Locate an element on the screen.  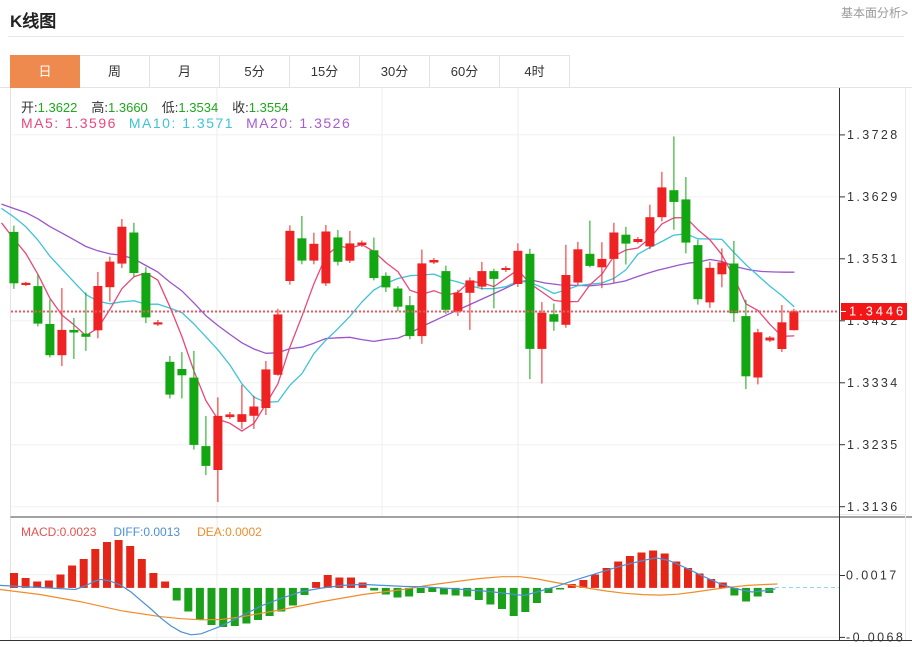
svg-text: 1.3235 is located at coordinates (873, 445).